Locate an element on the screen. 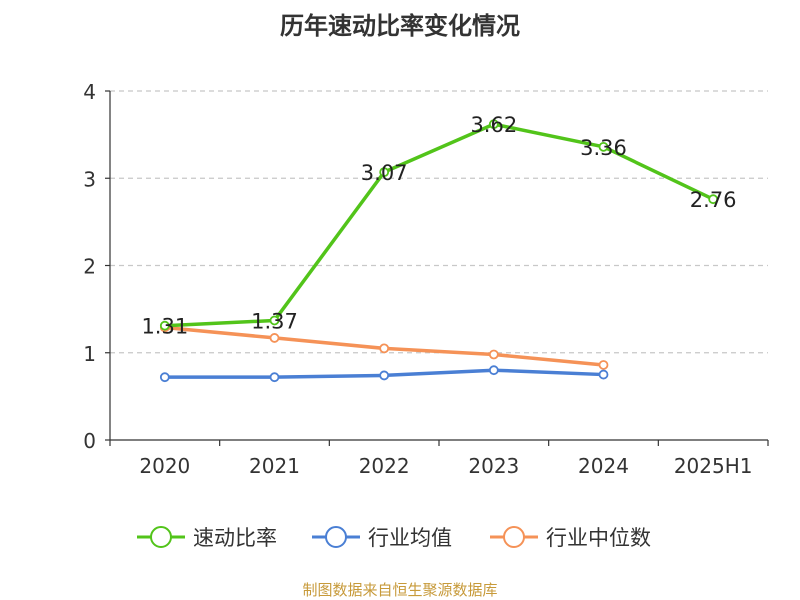  chart-title: 历年速动比率变化情况 is located at coordinates (400, 26).